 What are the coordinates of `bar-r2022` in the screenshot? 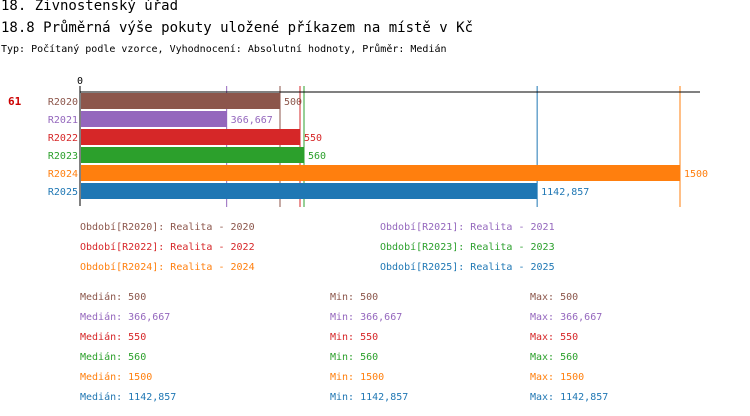 It's located at (190, 137).